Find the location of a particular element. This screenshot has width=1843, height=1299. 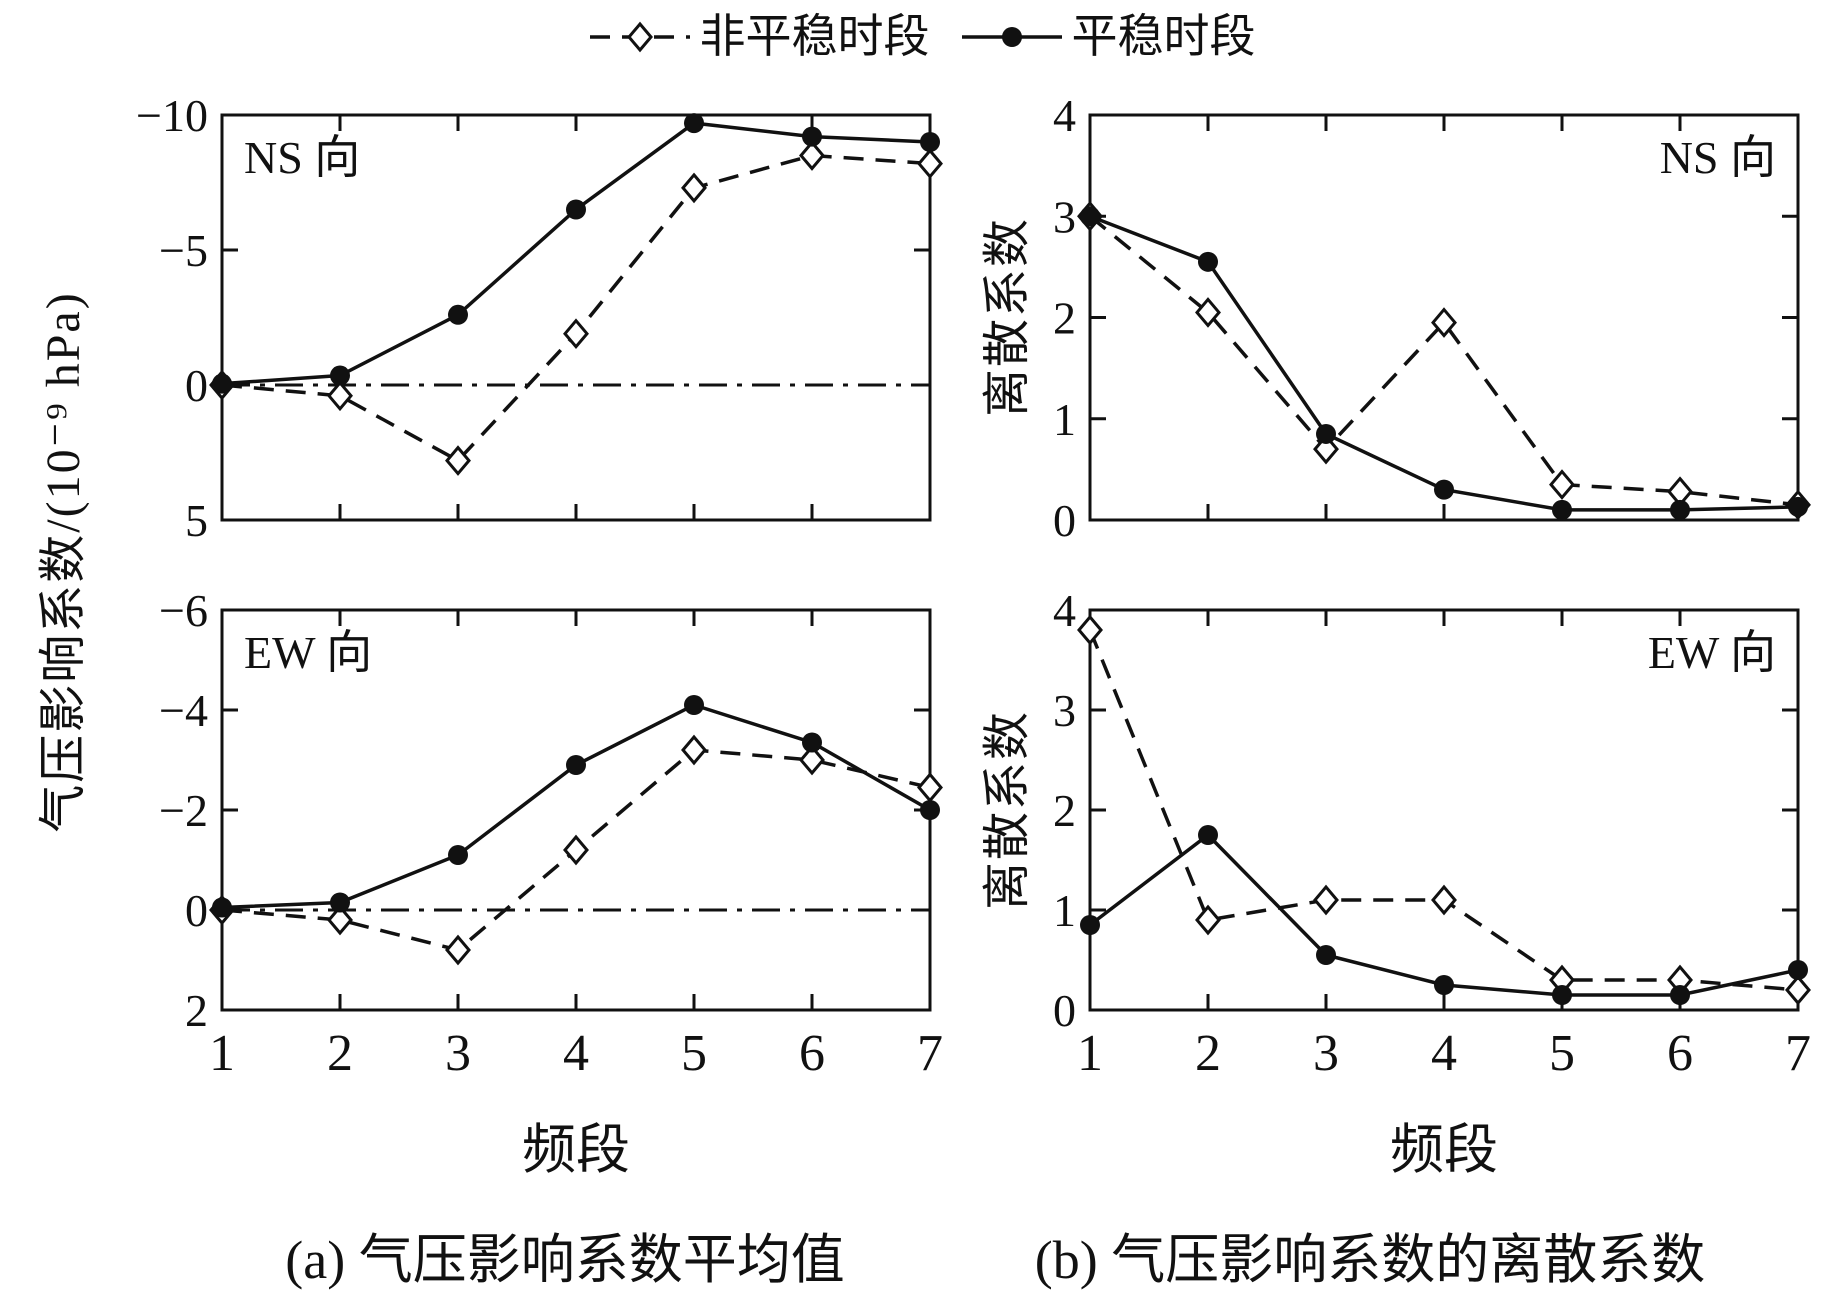

legend-item-stationary: 平稳时段 is located at coordinates (1108, 37).